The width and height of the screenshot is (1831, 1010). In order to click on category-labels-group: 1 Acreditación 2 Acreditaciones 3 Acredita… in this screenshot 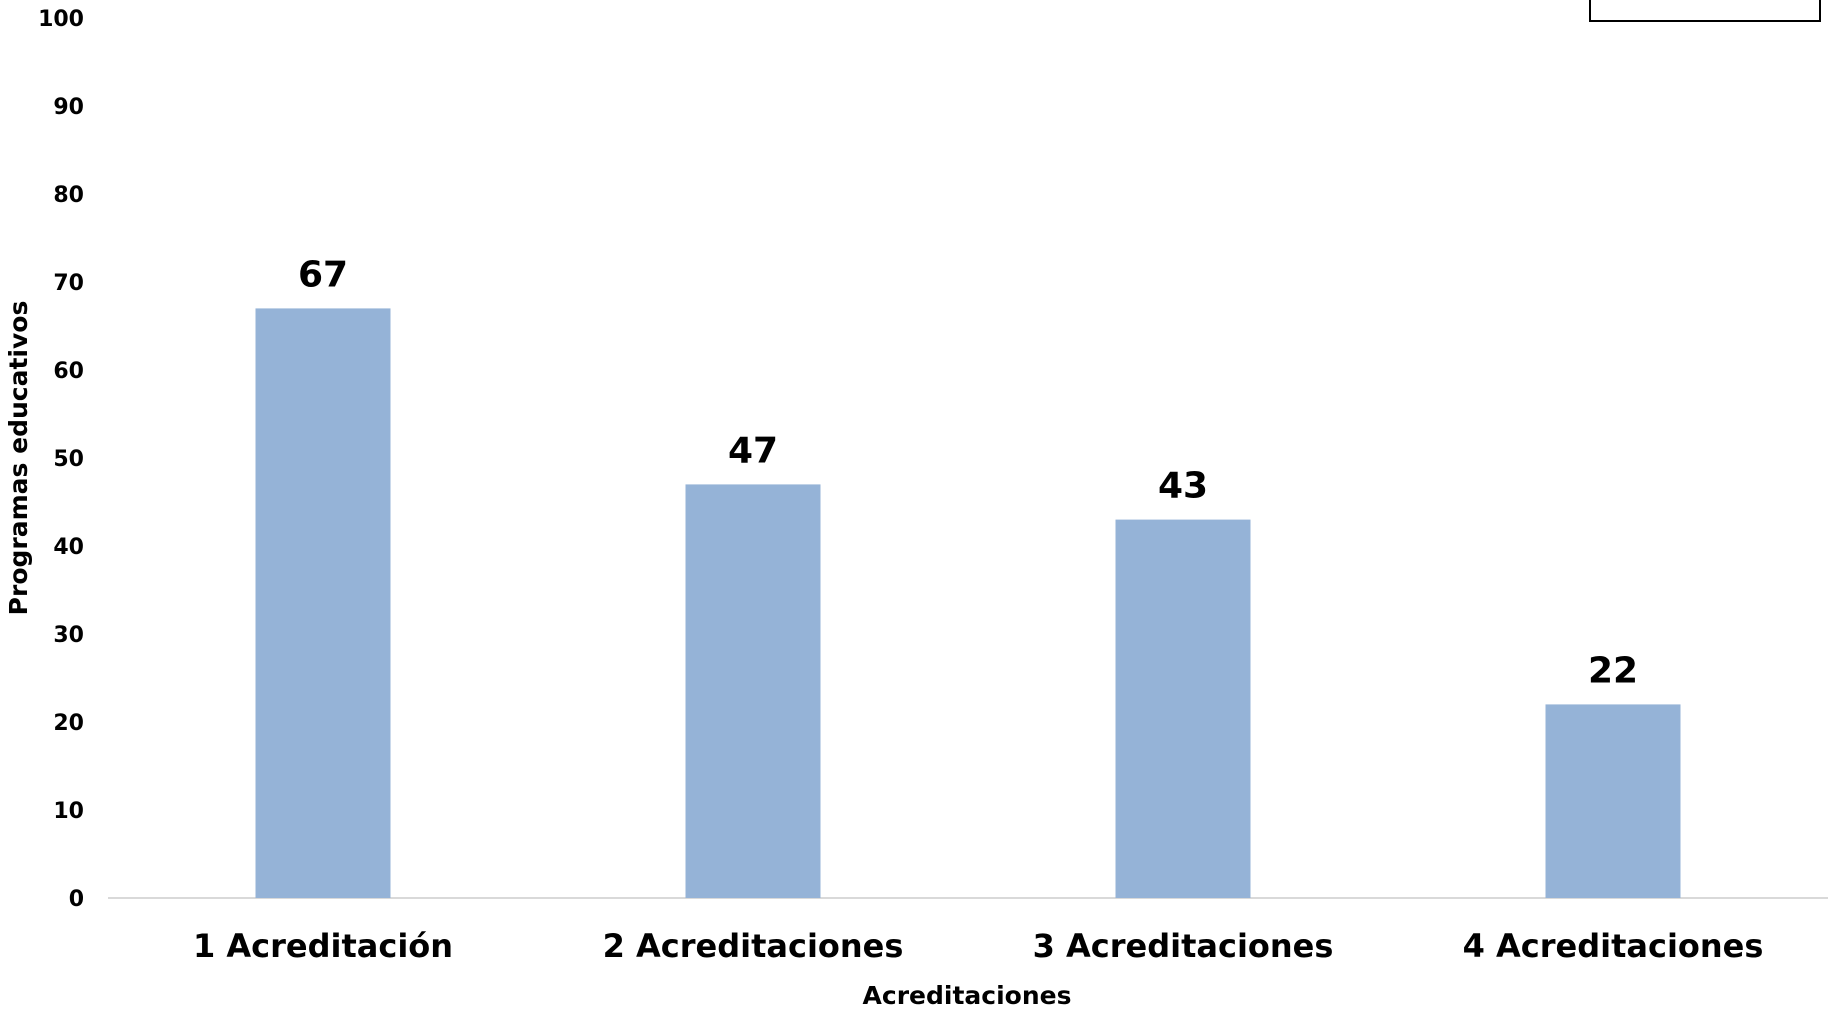, I will do `click(978, 946)`.